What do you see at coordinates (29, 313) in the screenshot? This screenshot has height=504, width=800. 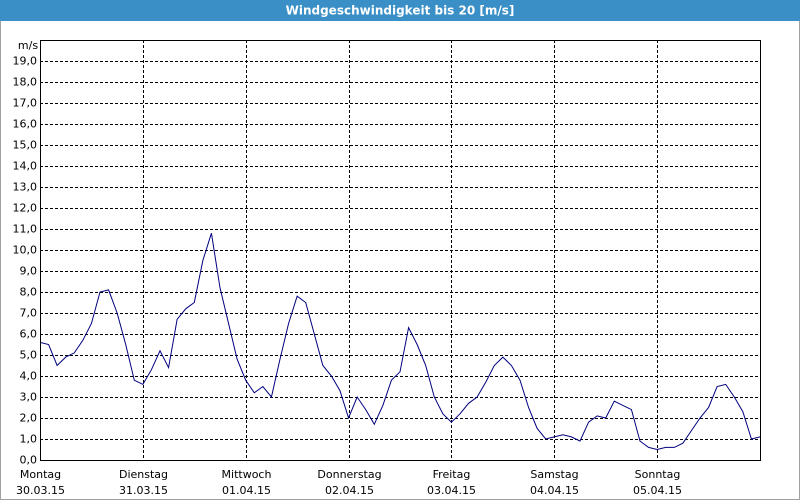 I see `y-tick-label: 7,0` at bounding box center [29, 313].